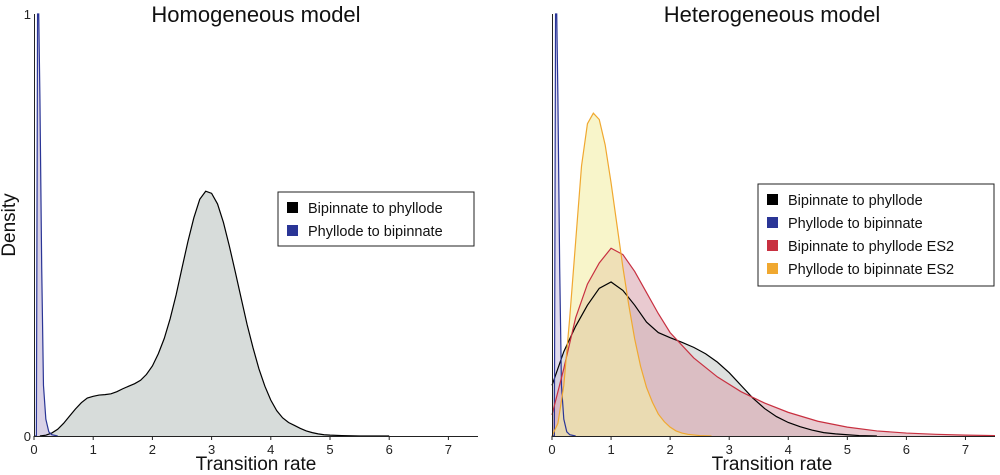 The image size is (1000, 475). What do you see at coordinates (255, 14) in the screenshot?
I see `chart-title: Homogeneous model` at bounding box center [255, 14].